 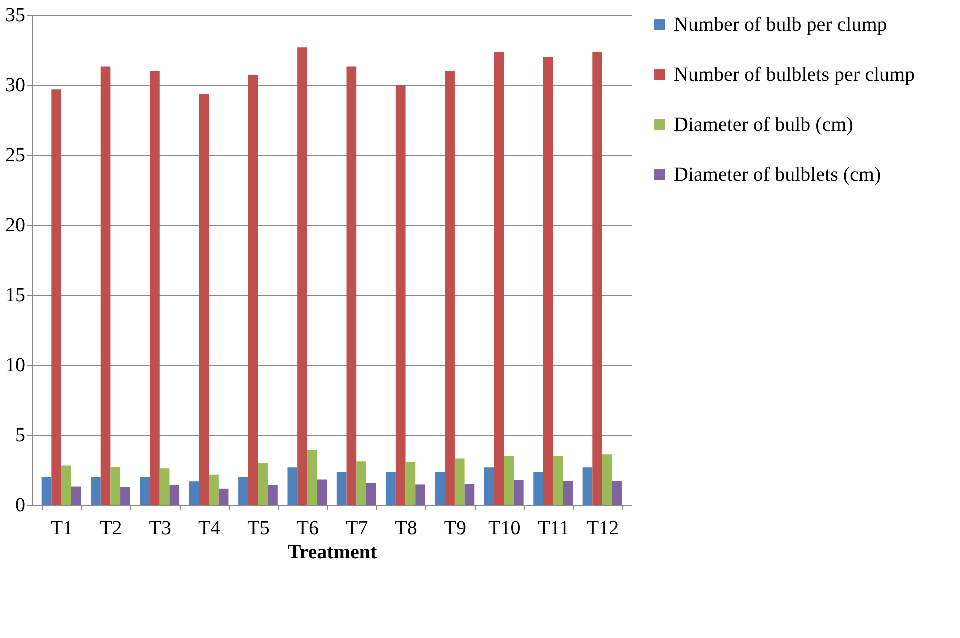 What do you see at coordinates (357, 529) in the screenshot?
I see `x-tick-label: T7` at bounding box center [357, 529].